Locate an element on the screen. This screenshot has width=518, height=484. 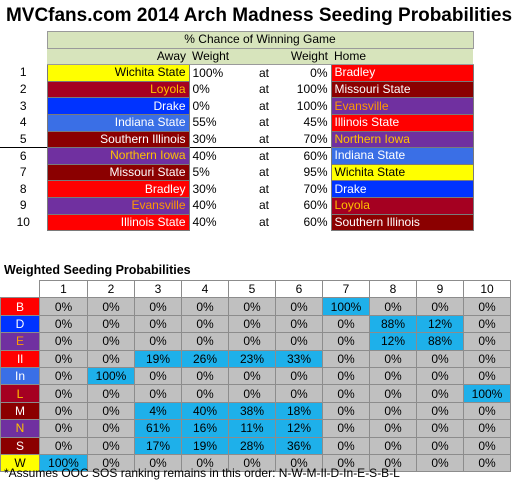
seed-row: B 0% 0% 0% 0% 0% 0% 100% 0% 0% 0% is located at coordinates (255, 306).